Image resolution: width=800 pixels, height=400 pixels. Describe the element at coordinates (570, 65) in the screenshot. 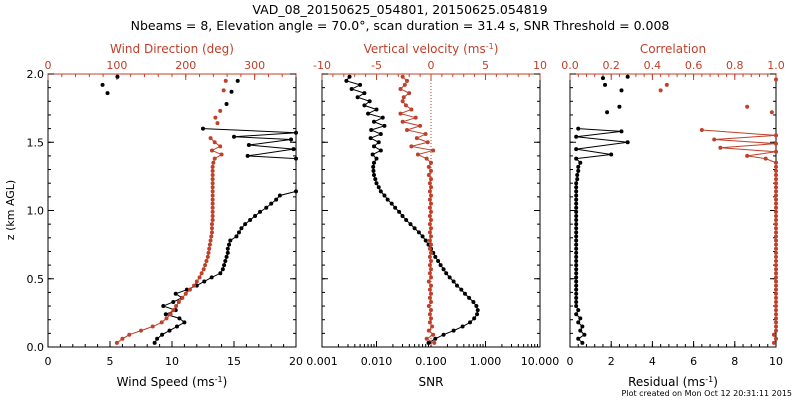

I see `top-tick-label: 0.0` at that location.